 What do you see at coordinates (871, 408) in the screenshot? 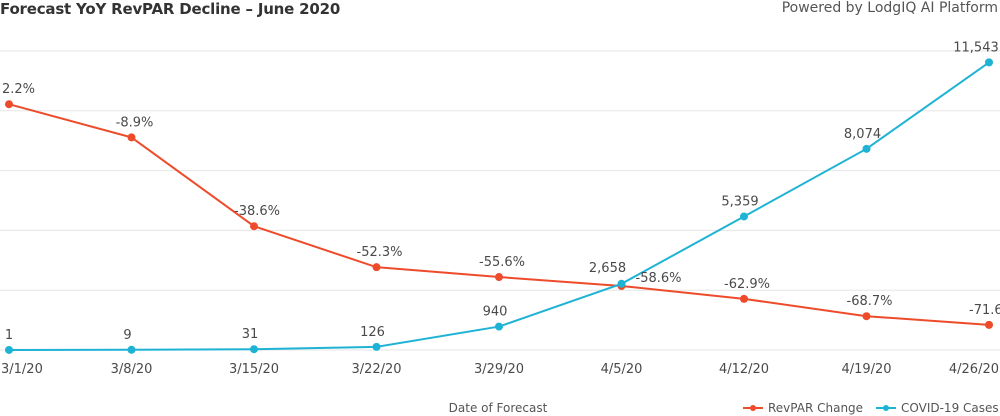
I see `legend: RevPAR Change COVID-19 Cases` at bounding box center [871, 408].